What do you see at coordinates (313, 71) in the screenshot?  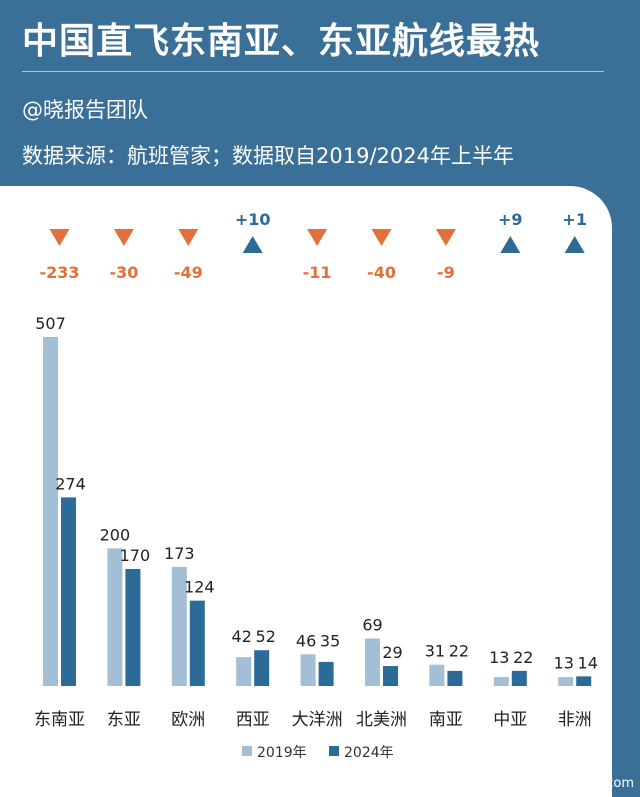 I see `title-divider` at bounding box center [313, 71].